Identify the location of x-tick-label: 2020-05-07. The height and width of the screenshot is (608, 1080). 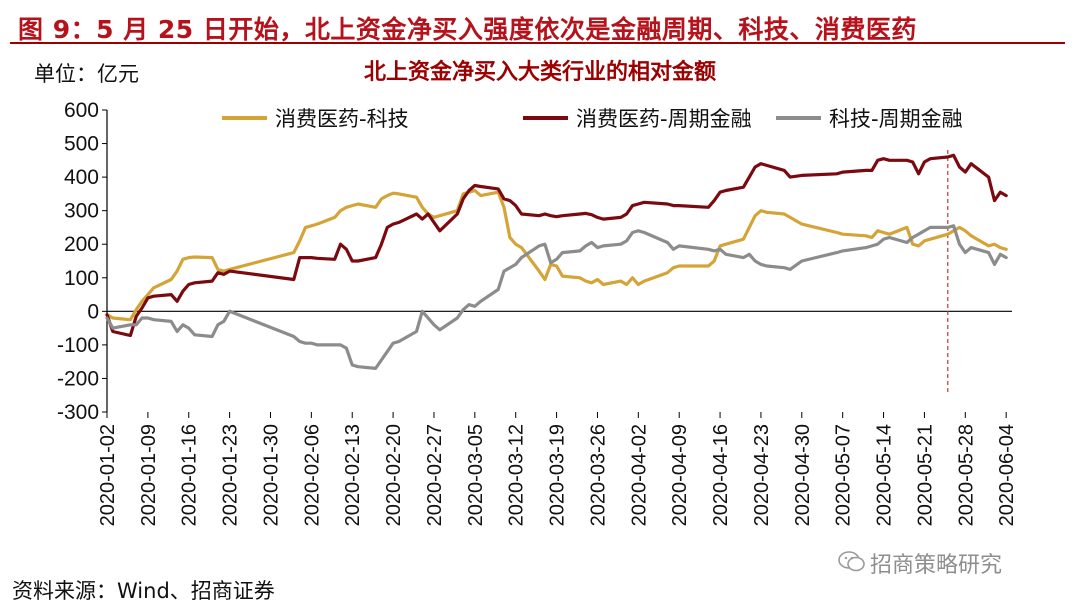
(844, 475).